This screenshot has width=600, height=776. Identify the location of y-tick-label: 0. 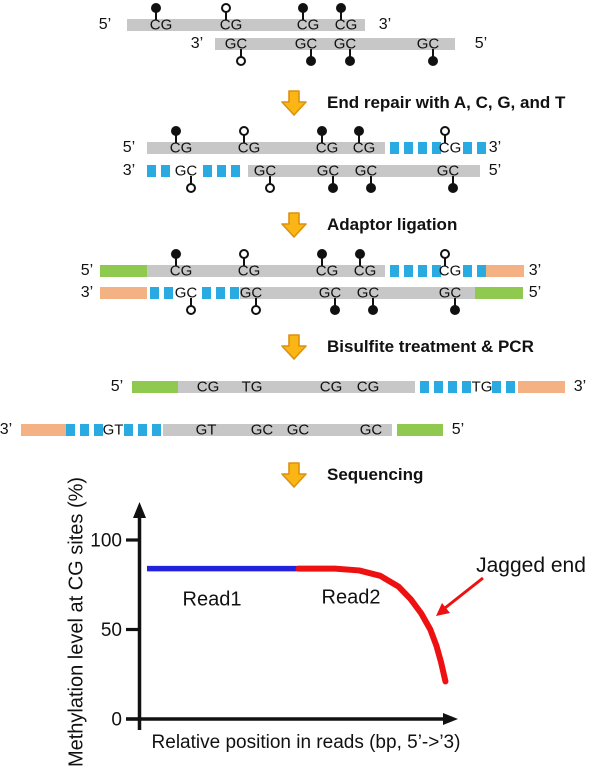
(116, 720).